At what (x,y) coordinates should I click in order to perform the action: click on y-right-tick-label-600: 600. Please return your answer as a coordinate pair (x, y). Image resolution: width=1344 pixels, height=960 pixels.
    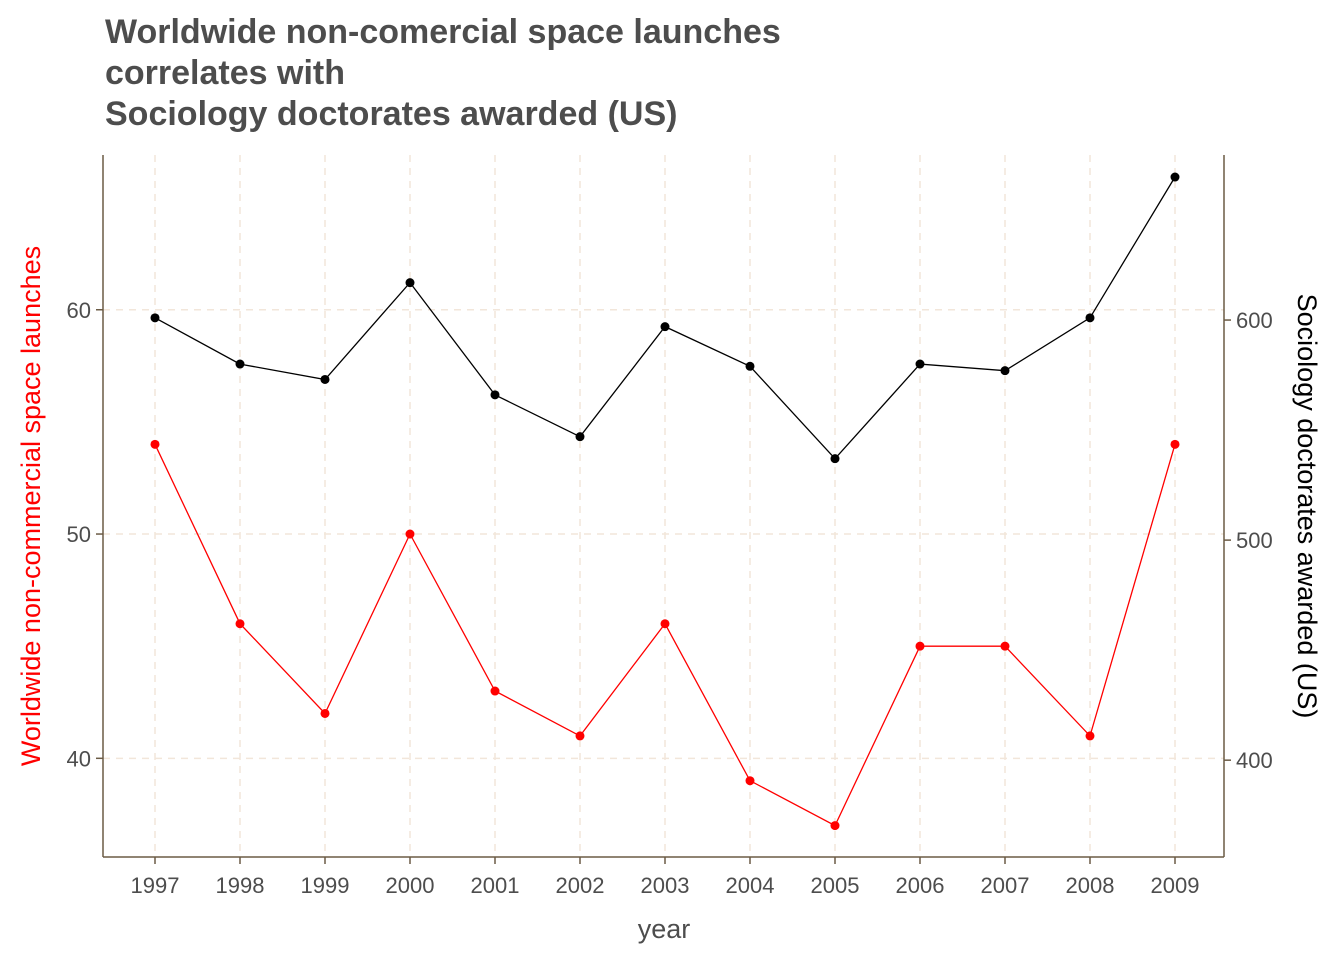
    Looking at the image, I should click on (1254, 320).